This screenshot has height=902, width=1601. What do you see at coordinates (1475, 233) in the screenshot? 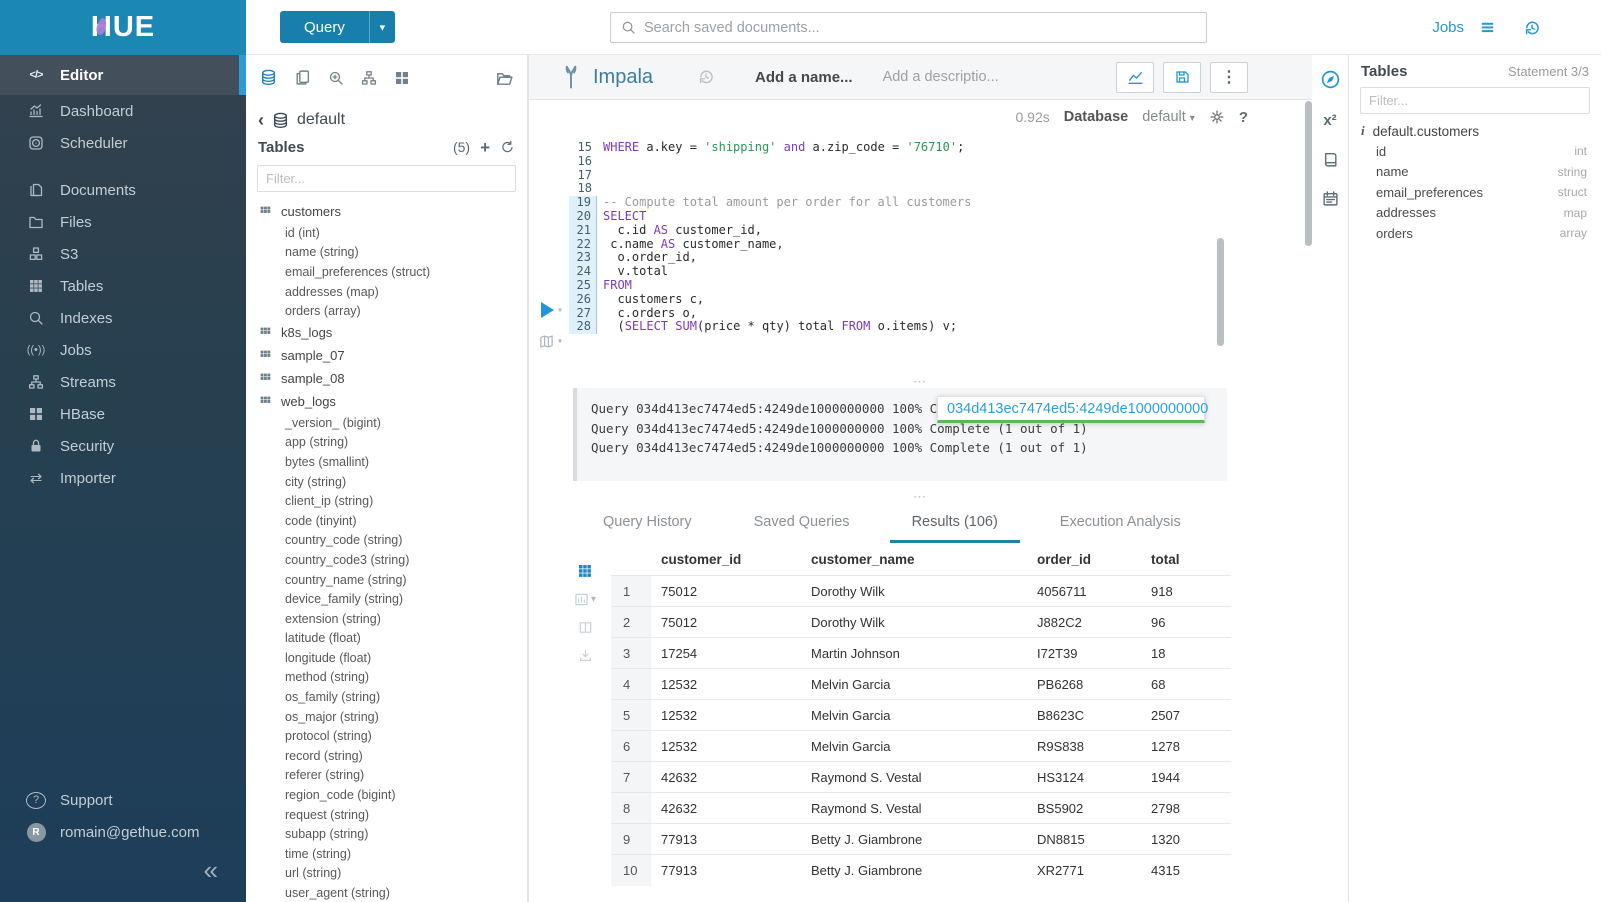
I see `right-panel-column-row: orders array` at bounding box center [1475, 233].